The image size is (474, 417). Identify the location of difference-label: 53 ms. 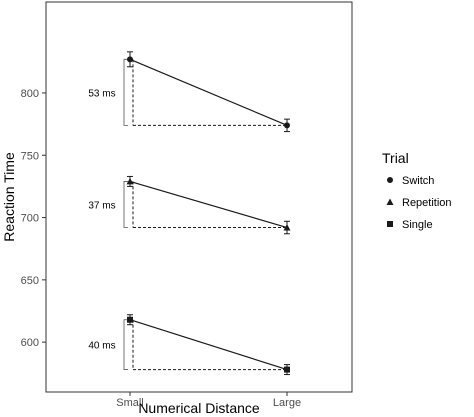
(101, 93).